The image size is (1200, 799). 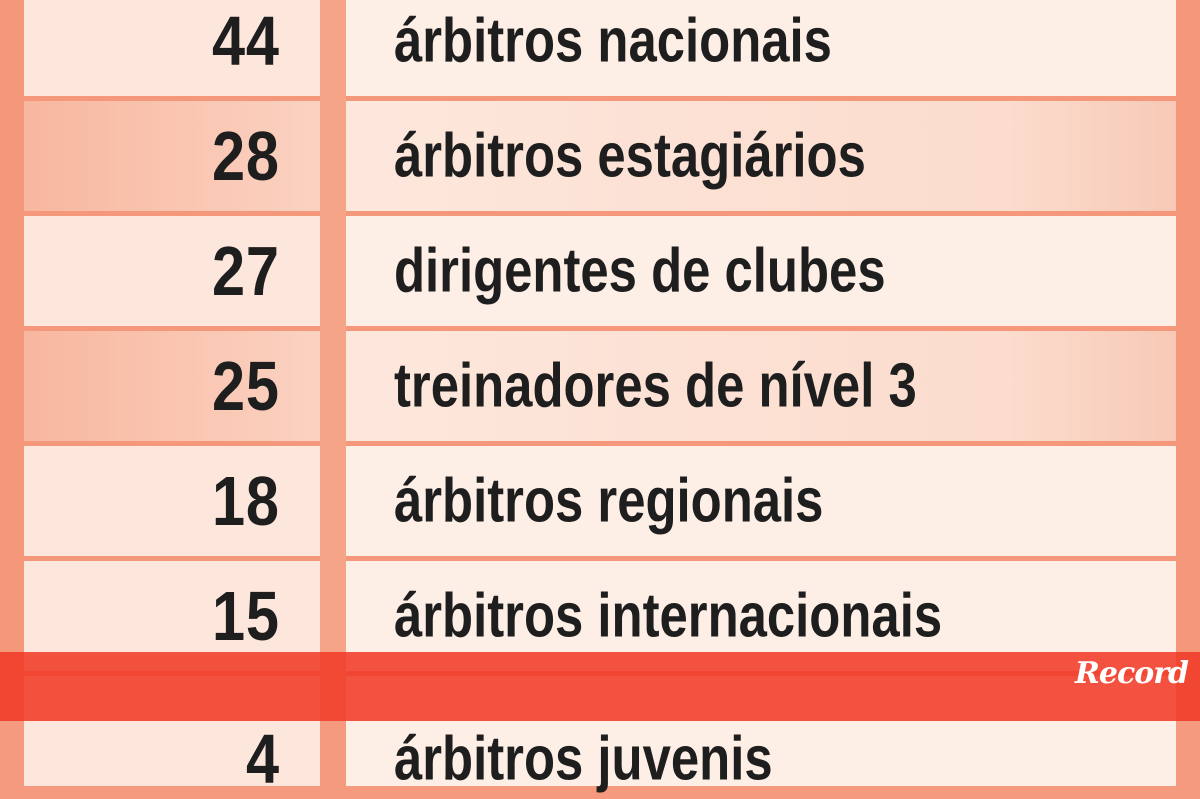 What do you see at coordinates (668, 616) in the screenshot?
I see `label: árbitros internacionais` at bounding box center [668, 616].